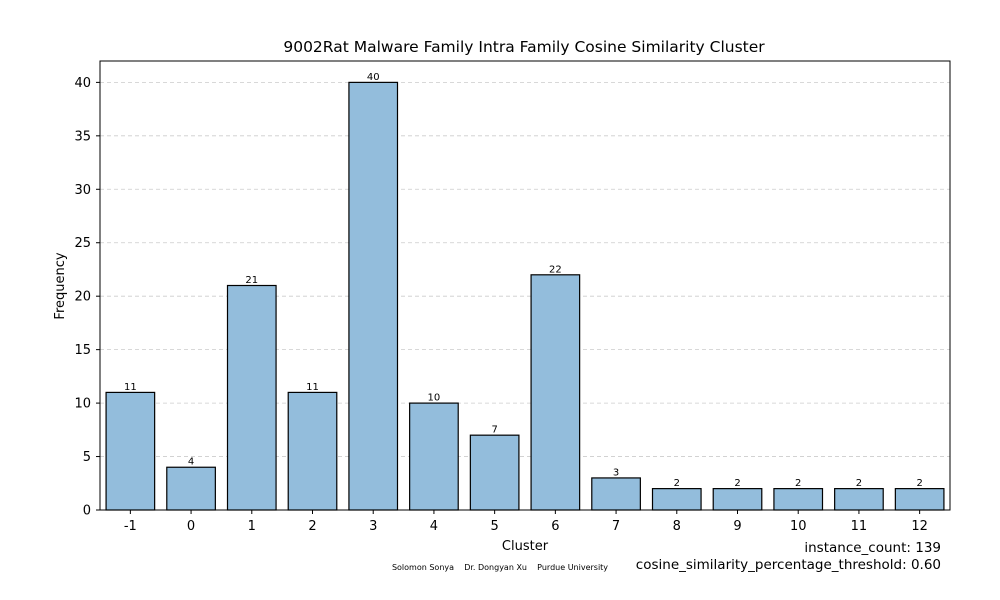  Describe the element at coordinates (677, 526) in the screenshot. I see `x-tick-label: 8` at that location.